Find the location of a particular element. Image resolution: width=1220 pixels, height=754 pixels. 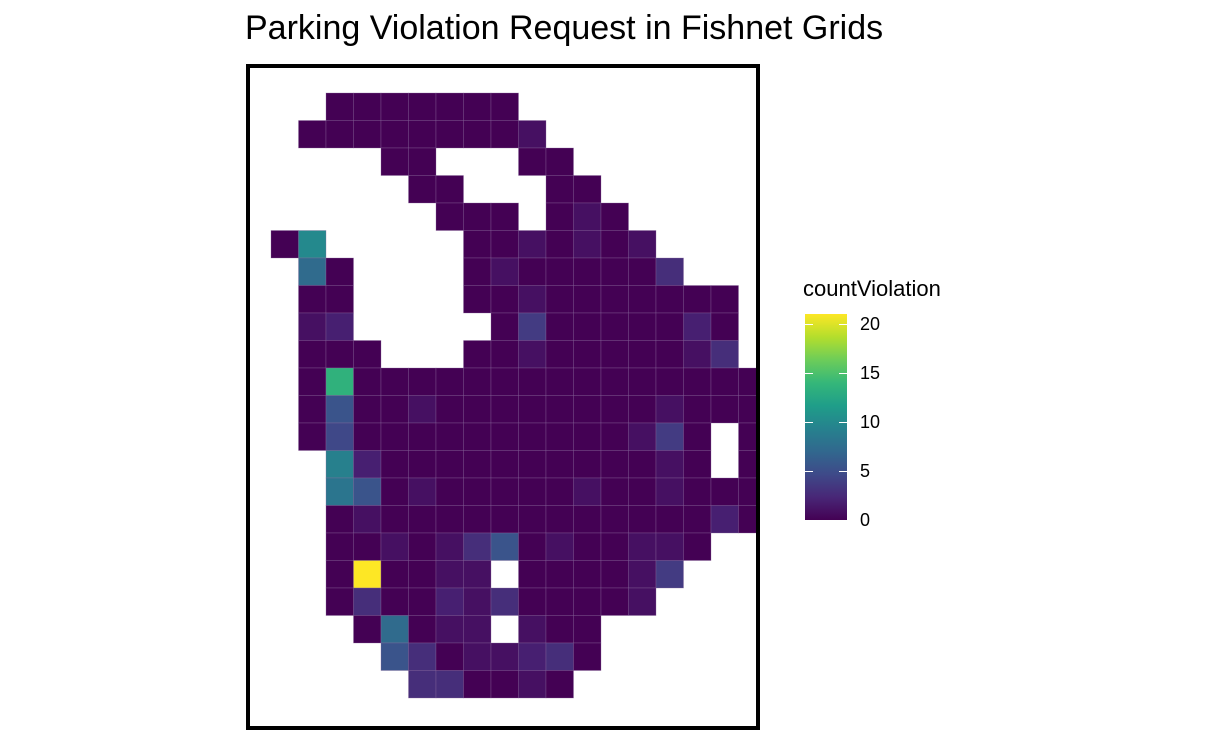

legend-title: countViolation is located at coordinates (872, 288).